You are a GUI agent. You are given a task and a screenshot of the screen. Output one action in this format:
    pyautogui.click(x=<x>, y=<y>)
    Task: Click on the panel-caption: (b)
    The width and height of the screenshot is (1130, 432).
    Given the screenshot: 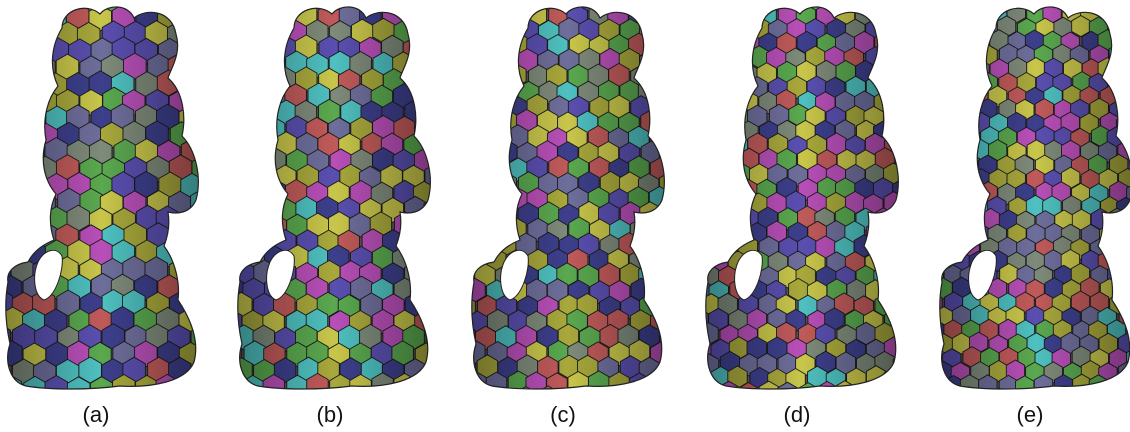 What is the action you would take?
    pyautogui.click(x=330, y=414)
    